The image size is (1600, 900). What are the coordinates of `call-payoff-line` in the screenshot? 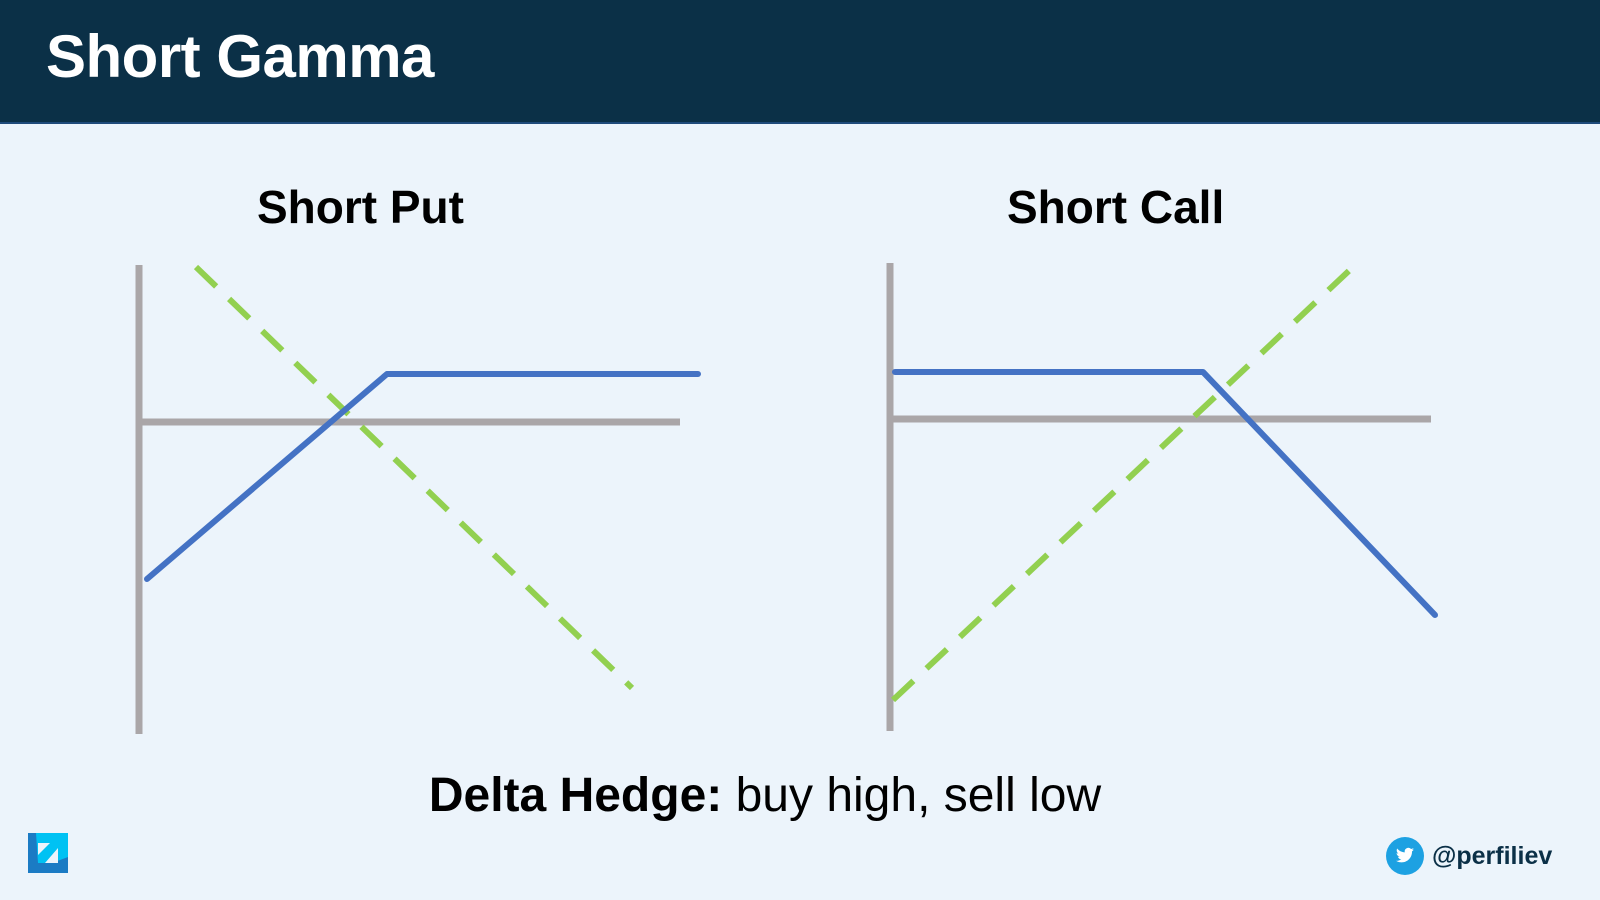 It's located at (1165, 493).